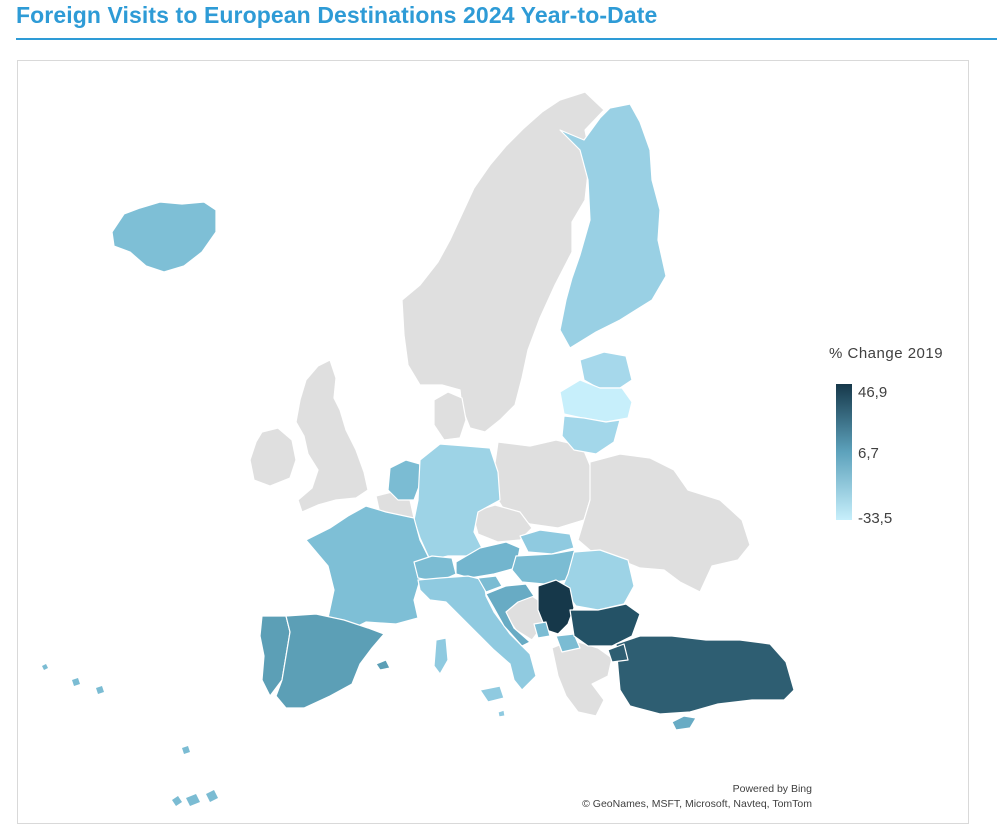 The image size is (997, 837). I want to click on region-finland, so click(613, 226).